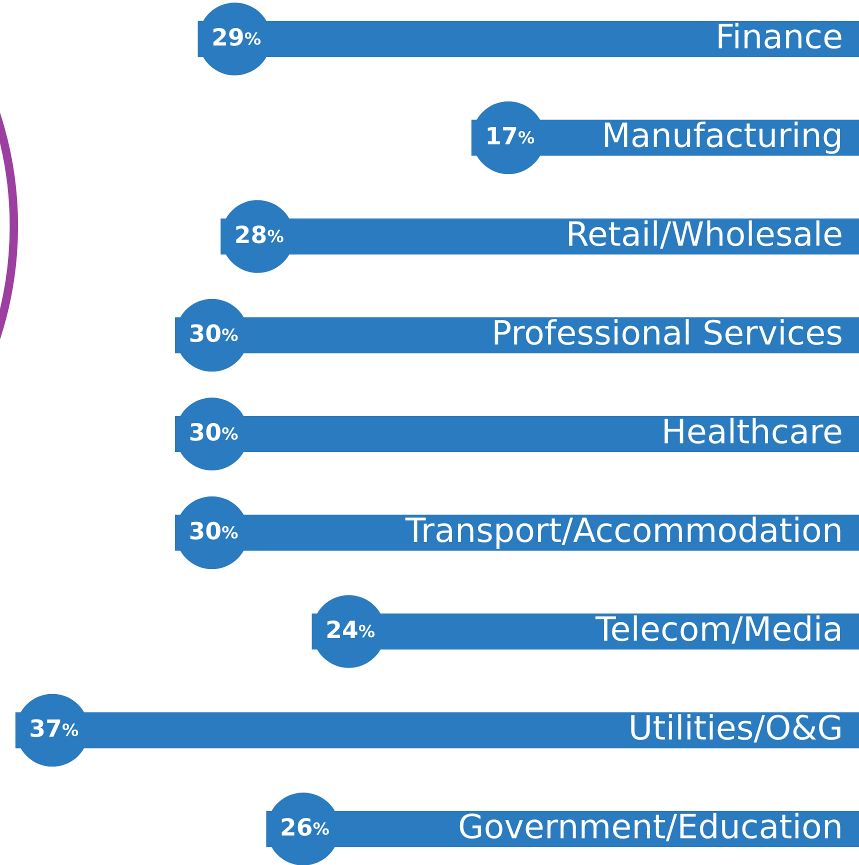 The width and height of the screenshot is (859, 865). I want to click on y-tick-label: Retail/Wholesale, so click(705, 234).